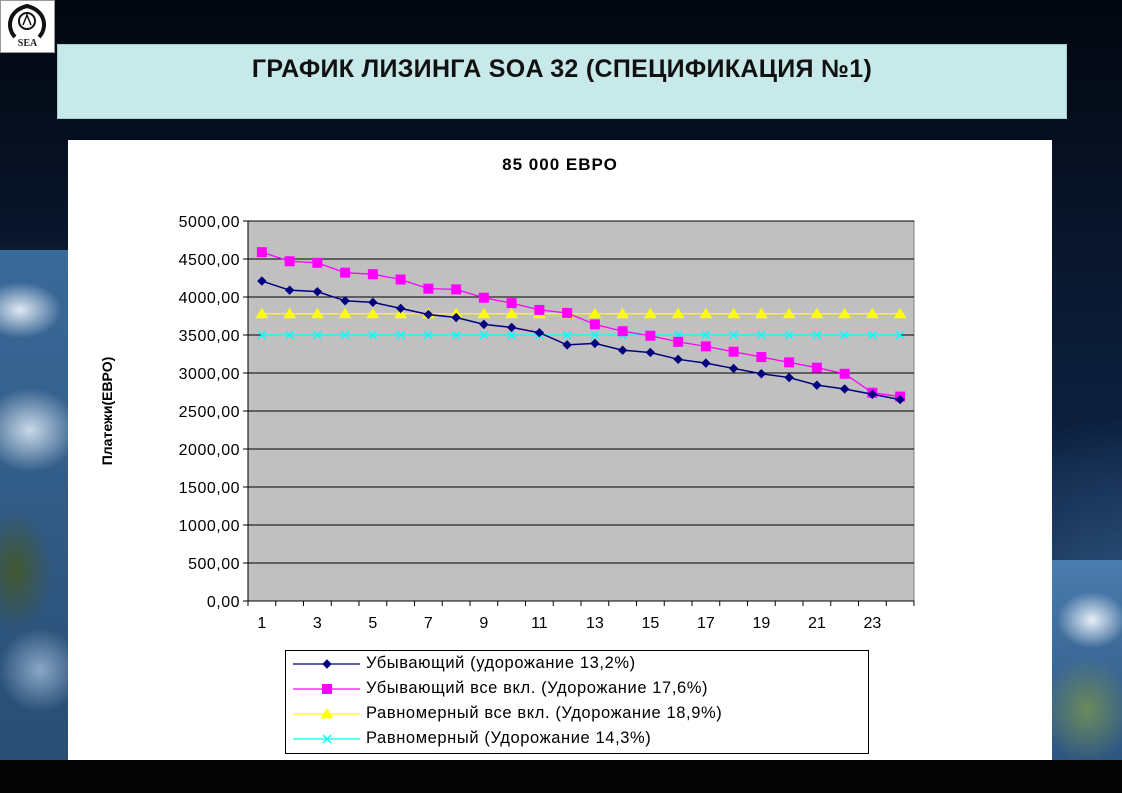 Image resolution: width=1122 pixels, height=793 pixels. What do you see at coordinates (706, 623) in the screenshot?
I see `x-tick-label: 17` at bounding box center [706, 623].